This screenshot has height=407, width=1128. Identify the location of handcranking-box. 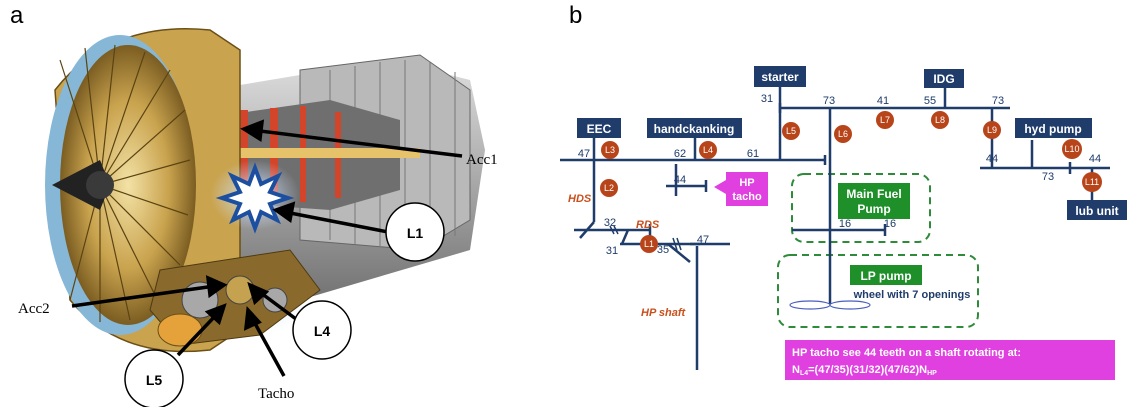
(694, 128).